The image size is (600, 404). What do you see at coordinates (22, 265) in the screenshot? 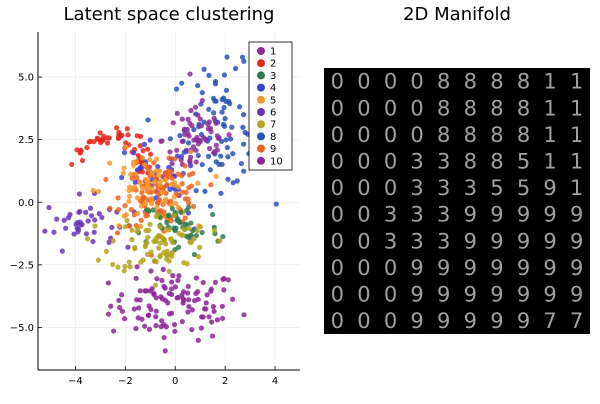
I see `y-tick-label: −2.5` at bounding box center [22, 265].